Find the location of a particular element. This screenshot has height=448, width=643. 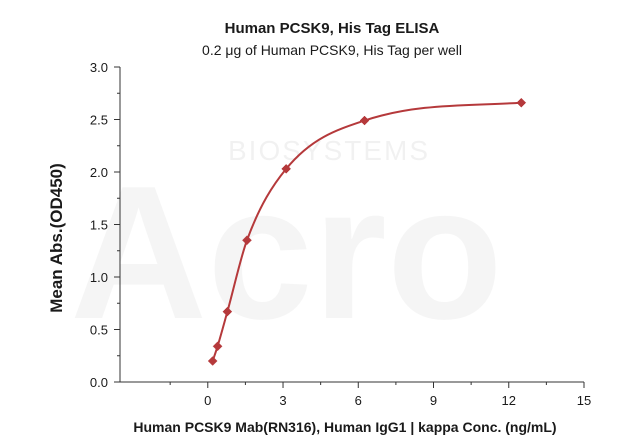

y-tick-label: 1.5 is located at coordinates (99, 225).